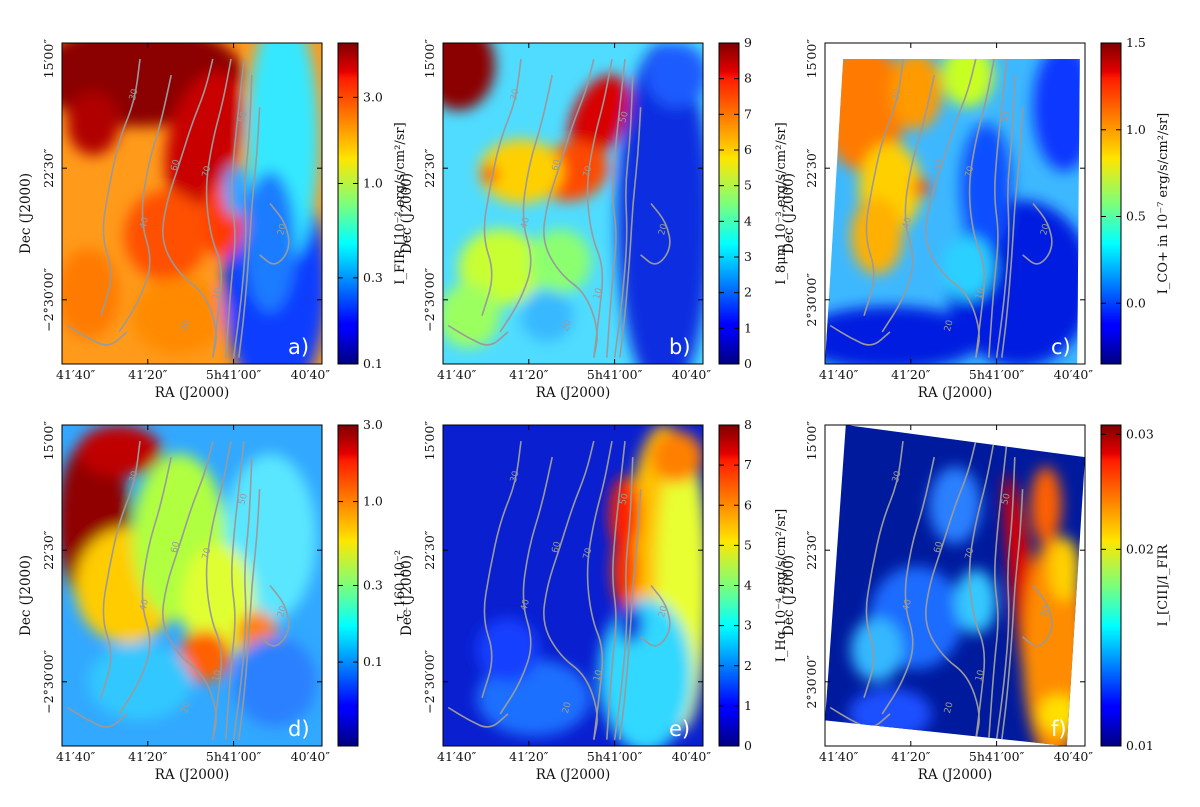 The width and height of the screenshot is (1200, 807). What do you see at coordinates (1111, 585) in the screenshot?
I see `colorbar` at bounding box center [1111, 585].